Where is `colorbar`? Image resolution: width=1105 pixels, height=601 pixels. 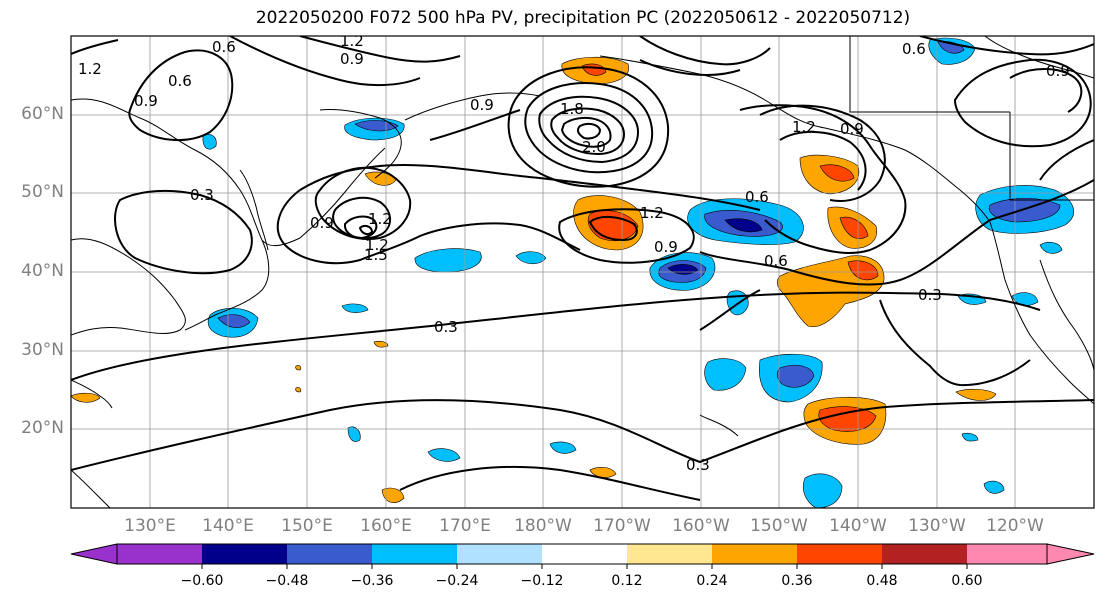
colorbar is located at coordinates (582, 556).